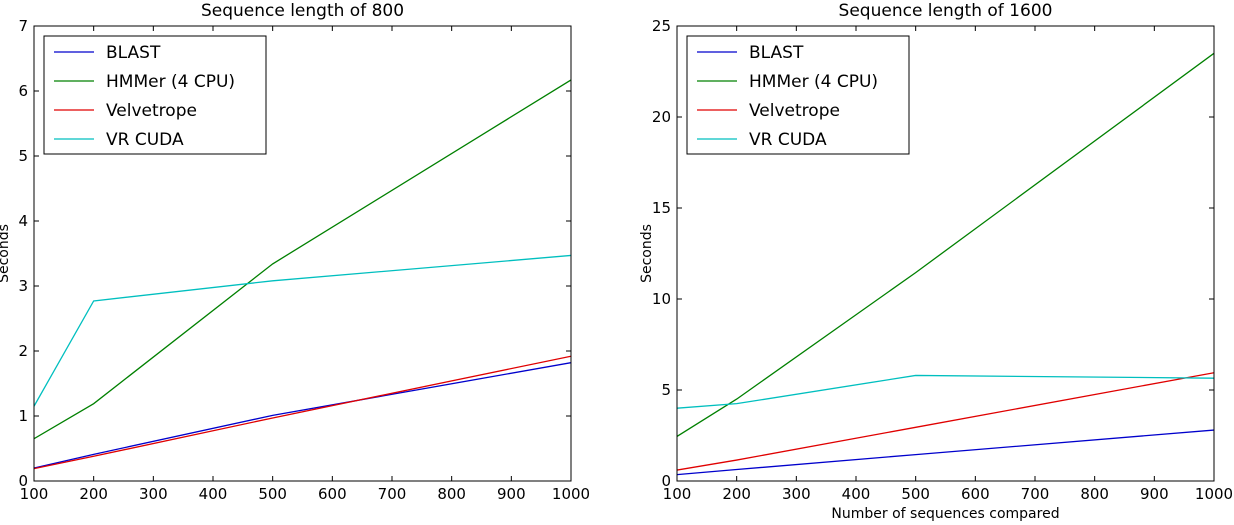  I want to click on y-tick-label: 1, so click(23, 416).